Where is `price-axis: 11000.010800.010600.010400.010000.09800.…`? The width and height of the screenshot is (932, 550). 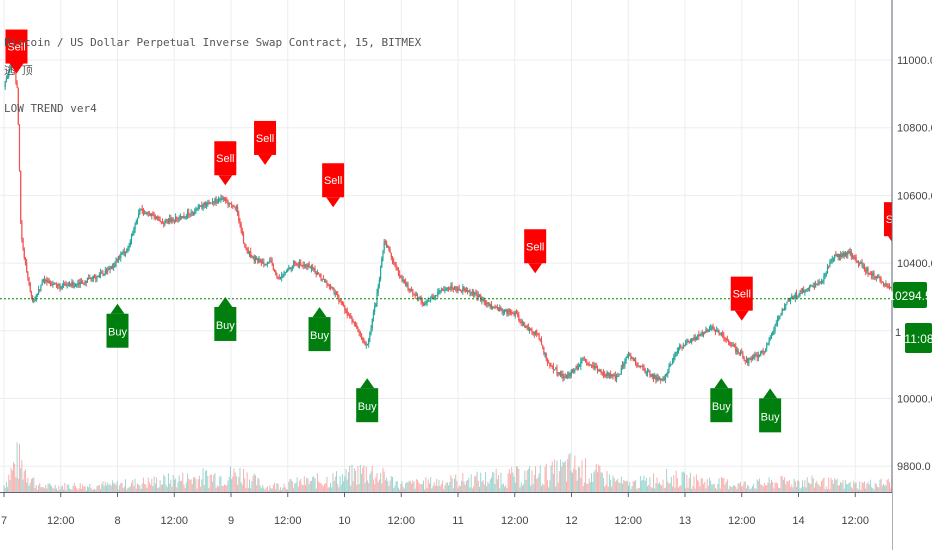 price-axis: 11000.010800.010600.010400.010000.09800.… is located at coordinates (914, 264).